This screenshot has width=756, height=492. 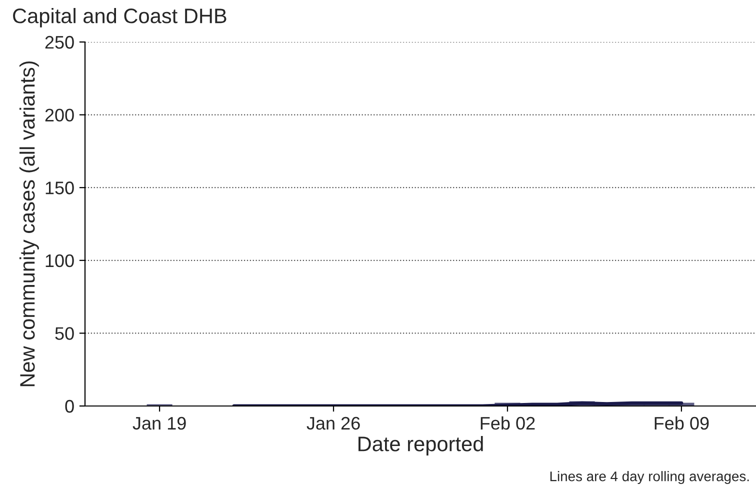 What do you see at coordinates (649, 477) in the screenshot?
I see `text: Lines are 4 day rolling averages.` at bounding box center [649, 477].